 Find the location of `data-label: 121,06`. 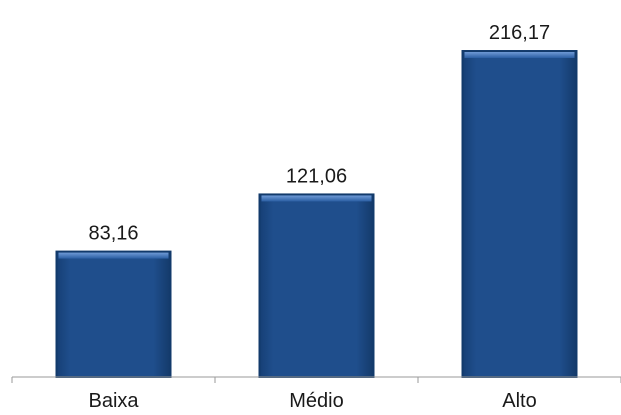

data-label: 121,06 is located at coordinates (316, 176).